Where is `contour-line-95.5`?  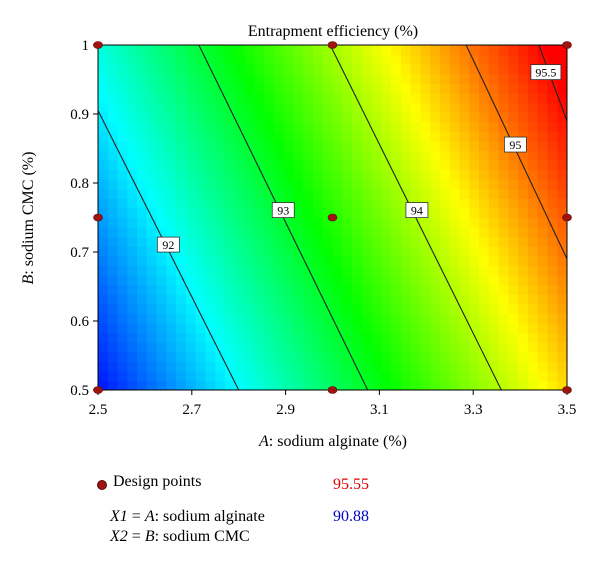 contour-line-95.5 is located at coordinates (552, 83).